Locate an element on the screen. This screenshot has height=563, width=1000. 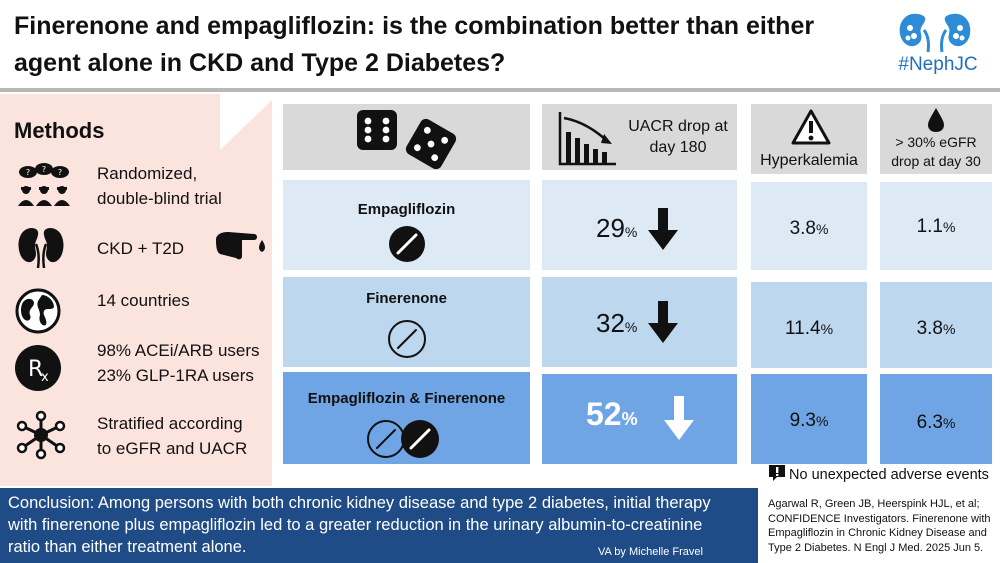
rx-icon: R x is located at coordinates (38, 368).